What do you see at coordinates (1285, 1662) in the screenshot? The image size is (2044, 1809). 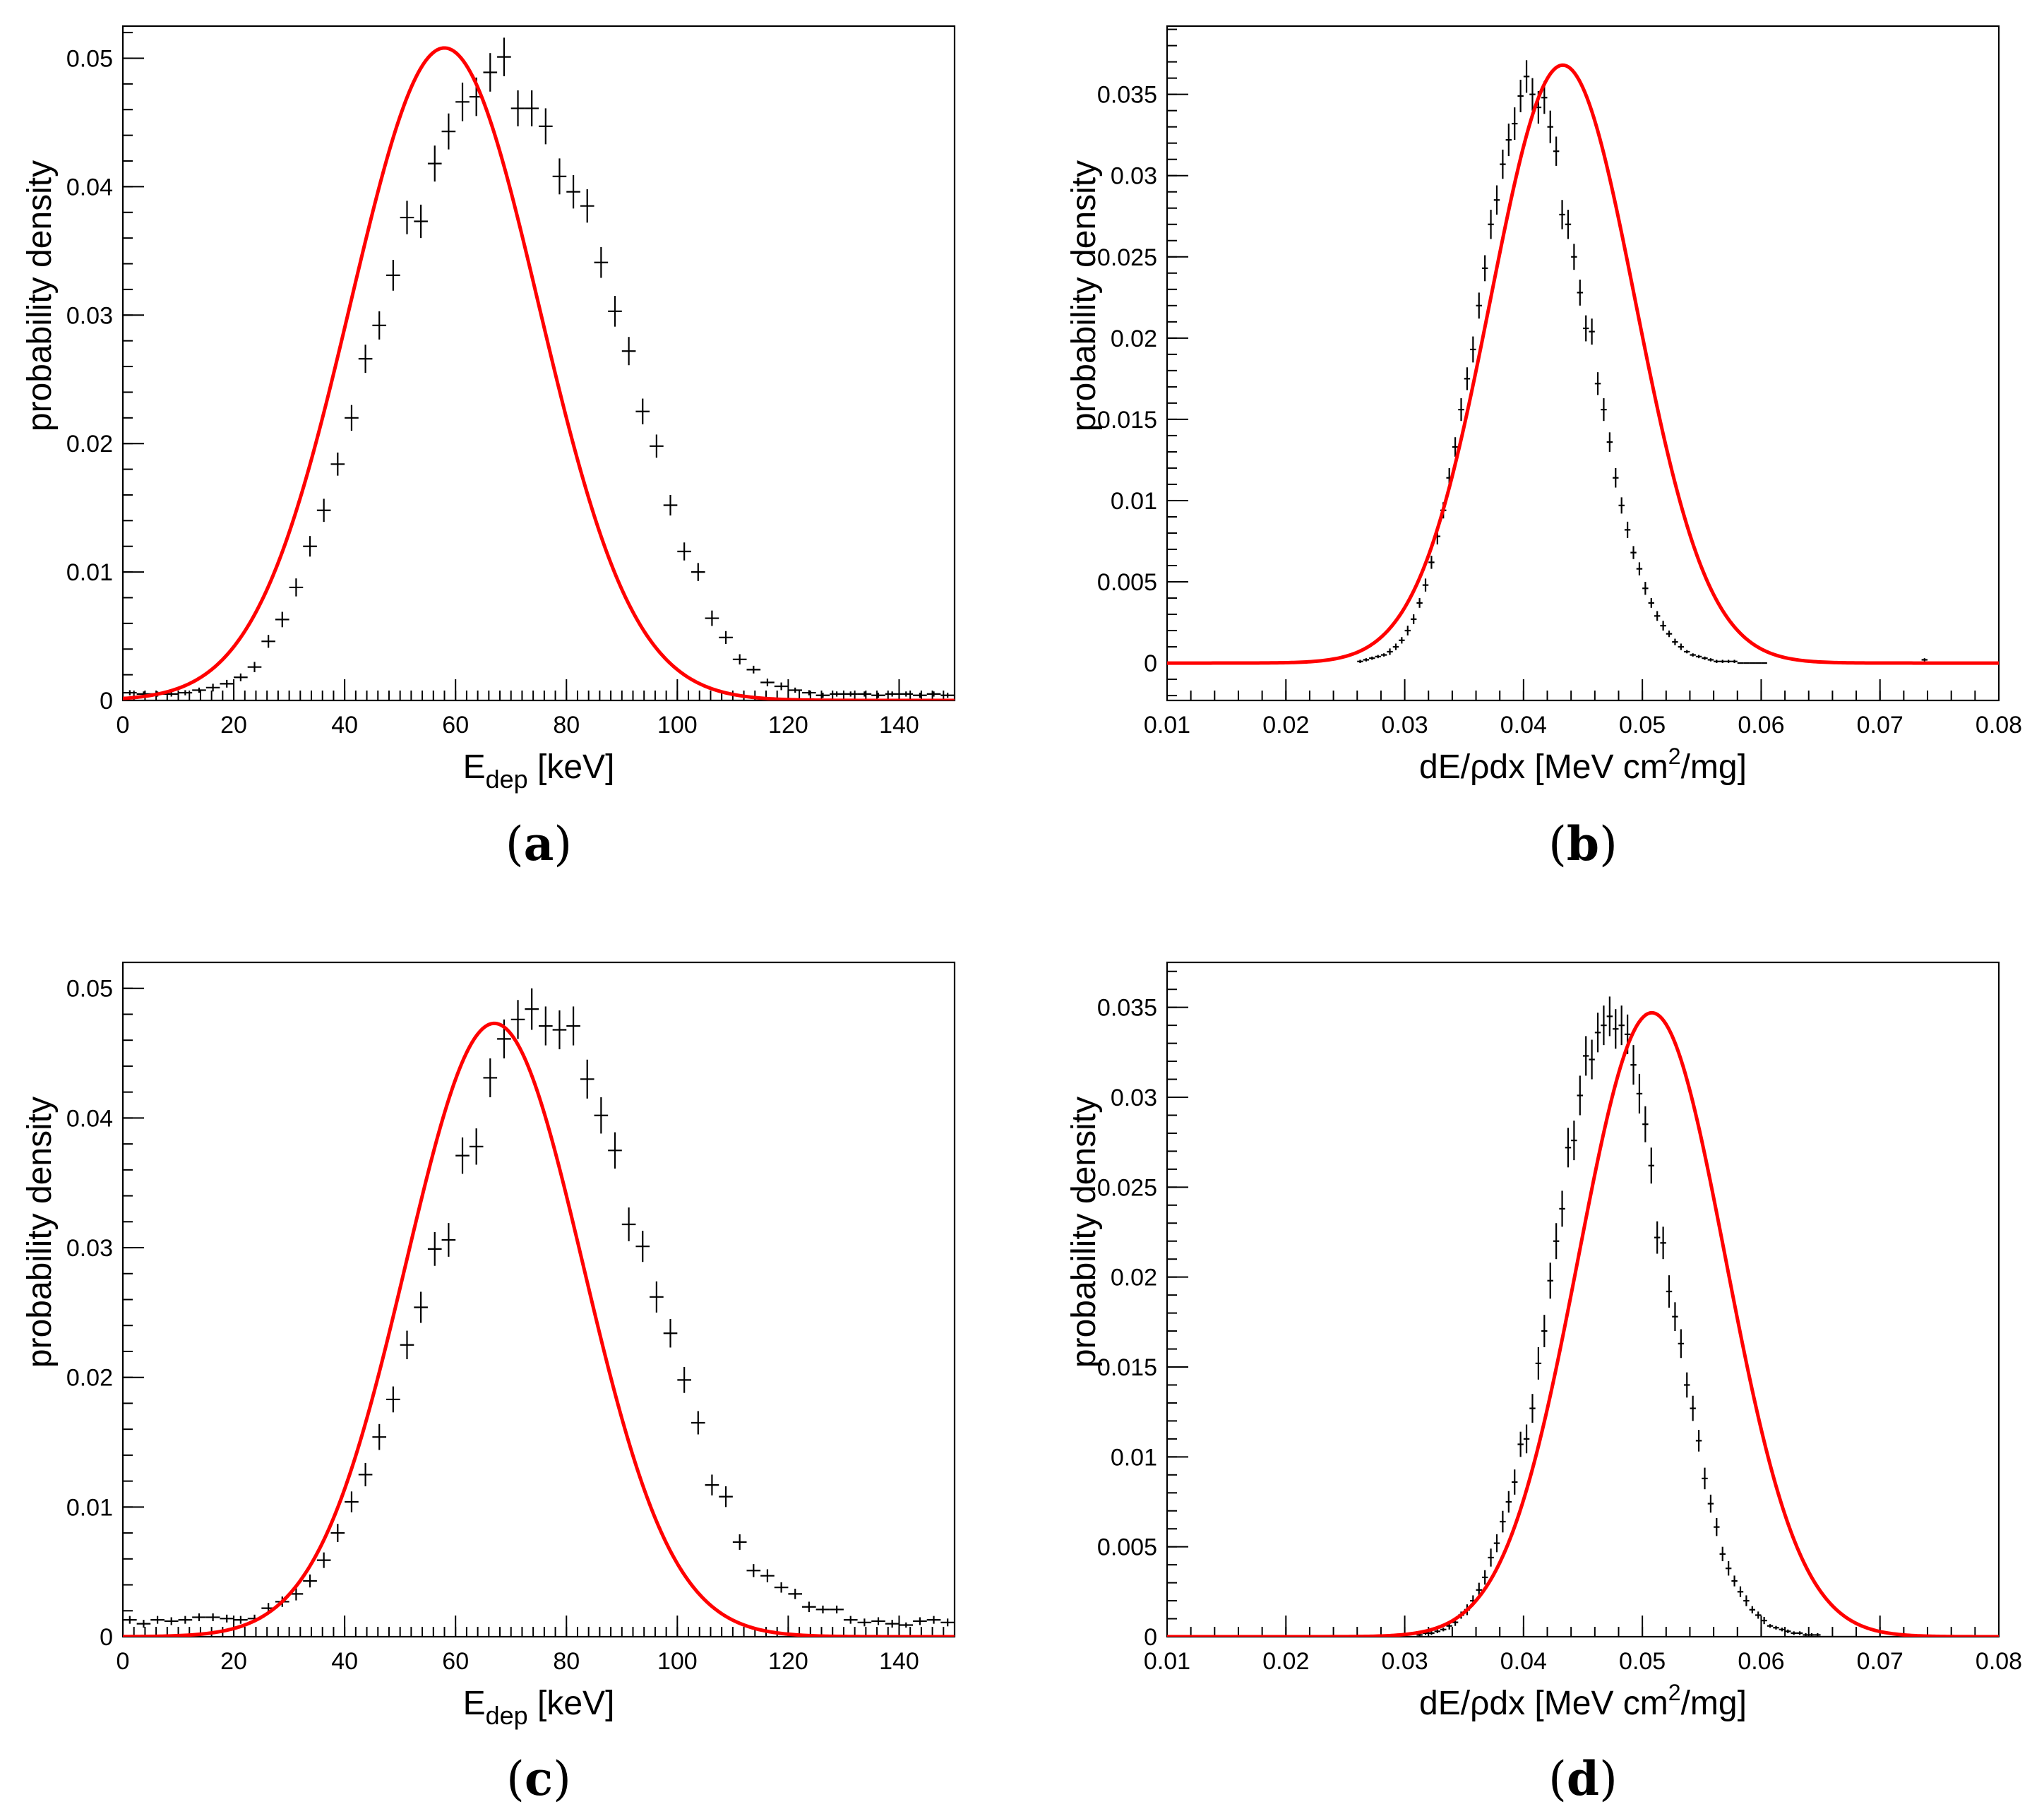 I see `x-tick-label-d: 0.02` at bounding box center [1285, 1662].